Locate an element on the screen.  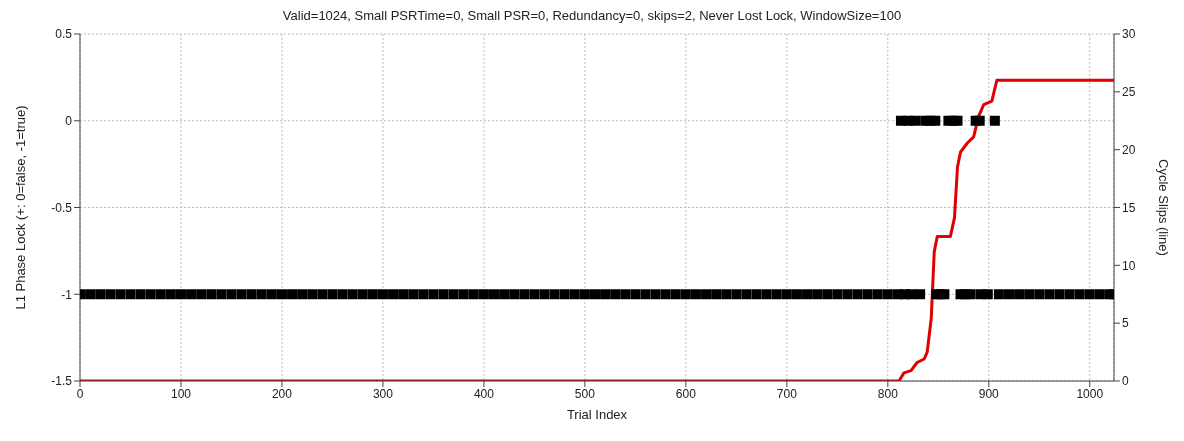
y-tick-label: -0.5 is located at coordinates (62, 207).